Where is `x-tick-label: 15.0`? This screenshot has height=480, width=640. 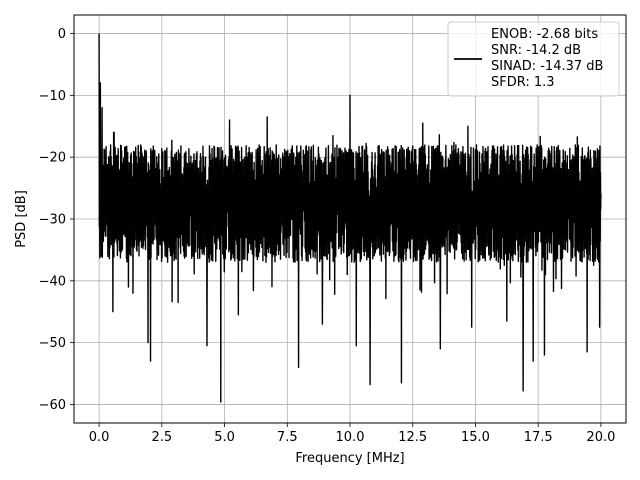 x-tick-label: 15.0 is located at coordinates (475, 437).